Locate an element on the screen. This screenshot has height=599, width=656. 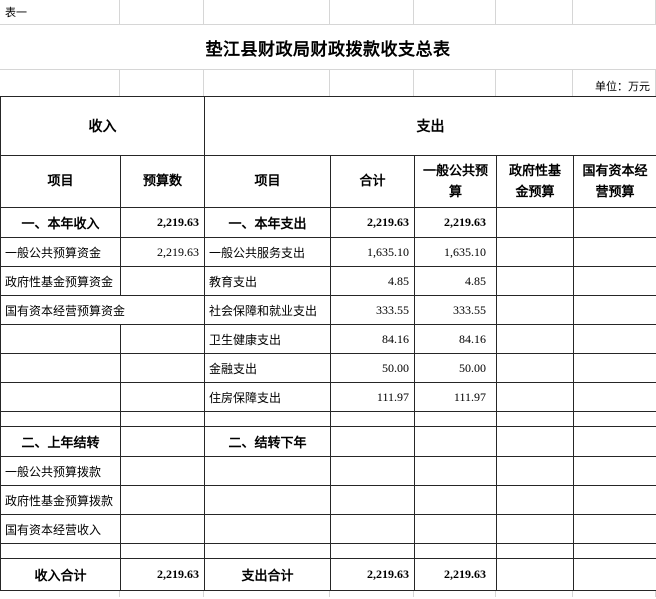
table-row: 金融支出 50.00 50.00 is located at coordinates (328, 368).